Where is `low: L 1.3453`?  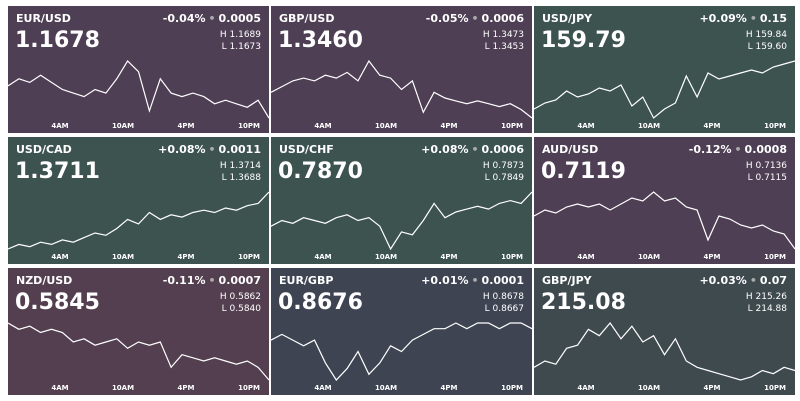 low: L 1.3453 is located at coordinates (504, 47).